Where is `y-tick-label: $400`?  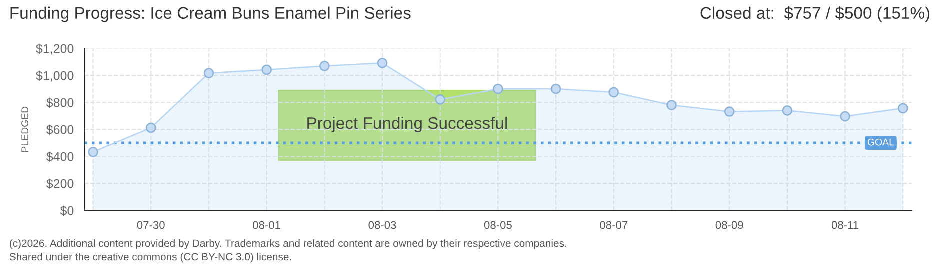 y-tick-label: $400 is located at coordinates (60, 157).